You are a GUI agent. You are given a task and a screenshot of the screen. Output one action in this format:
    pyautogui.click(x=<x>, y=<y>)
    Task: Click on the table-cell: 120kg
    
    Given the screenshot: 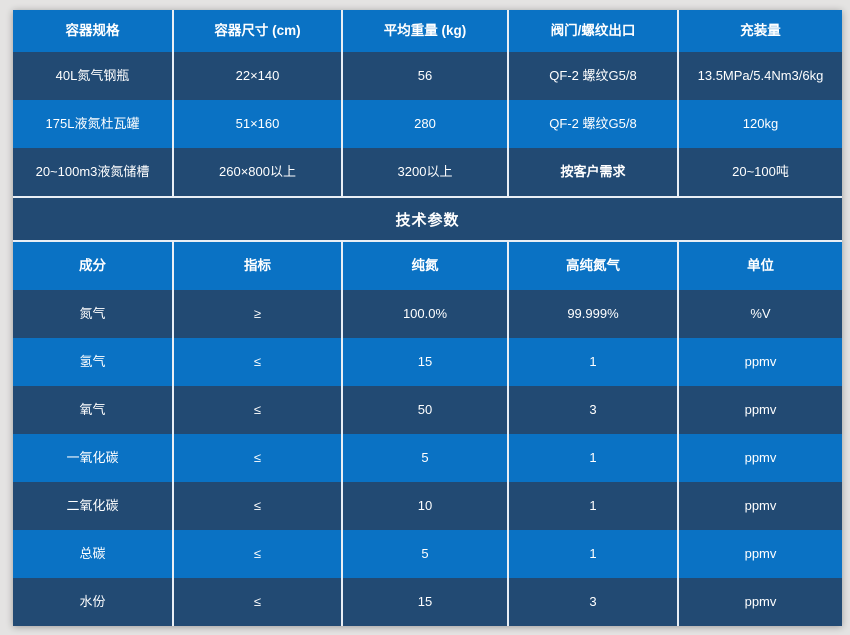 What is the action you would take?
    pyautogui.click(x=759, y=124)
    